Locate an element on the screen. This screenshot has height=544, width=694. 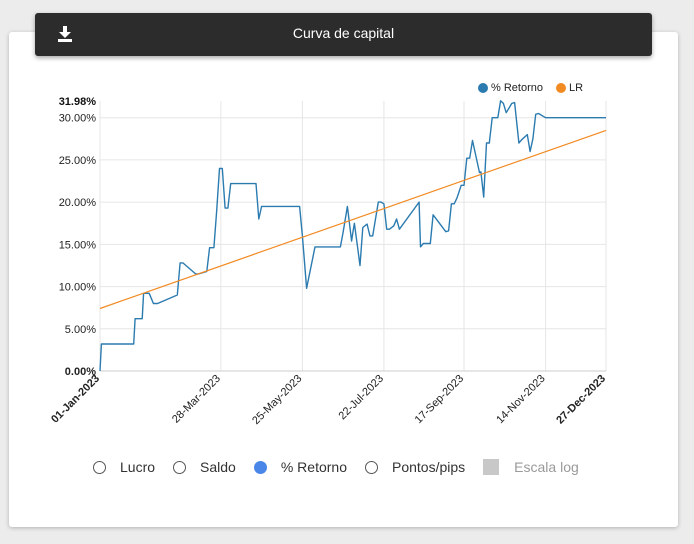
x-tick-label: 17-Sep-2023 is located at coordinates (439, 399).